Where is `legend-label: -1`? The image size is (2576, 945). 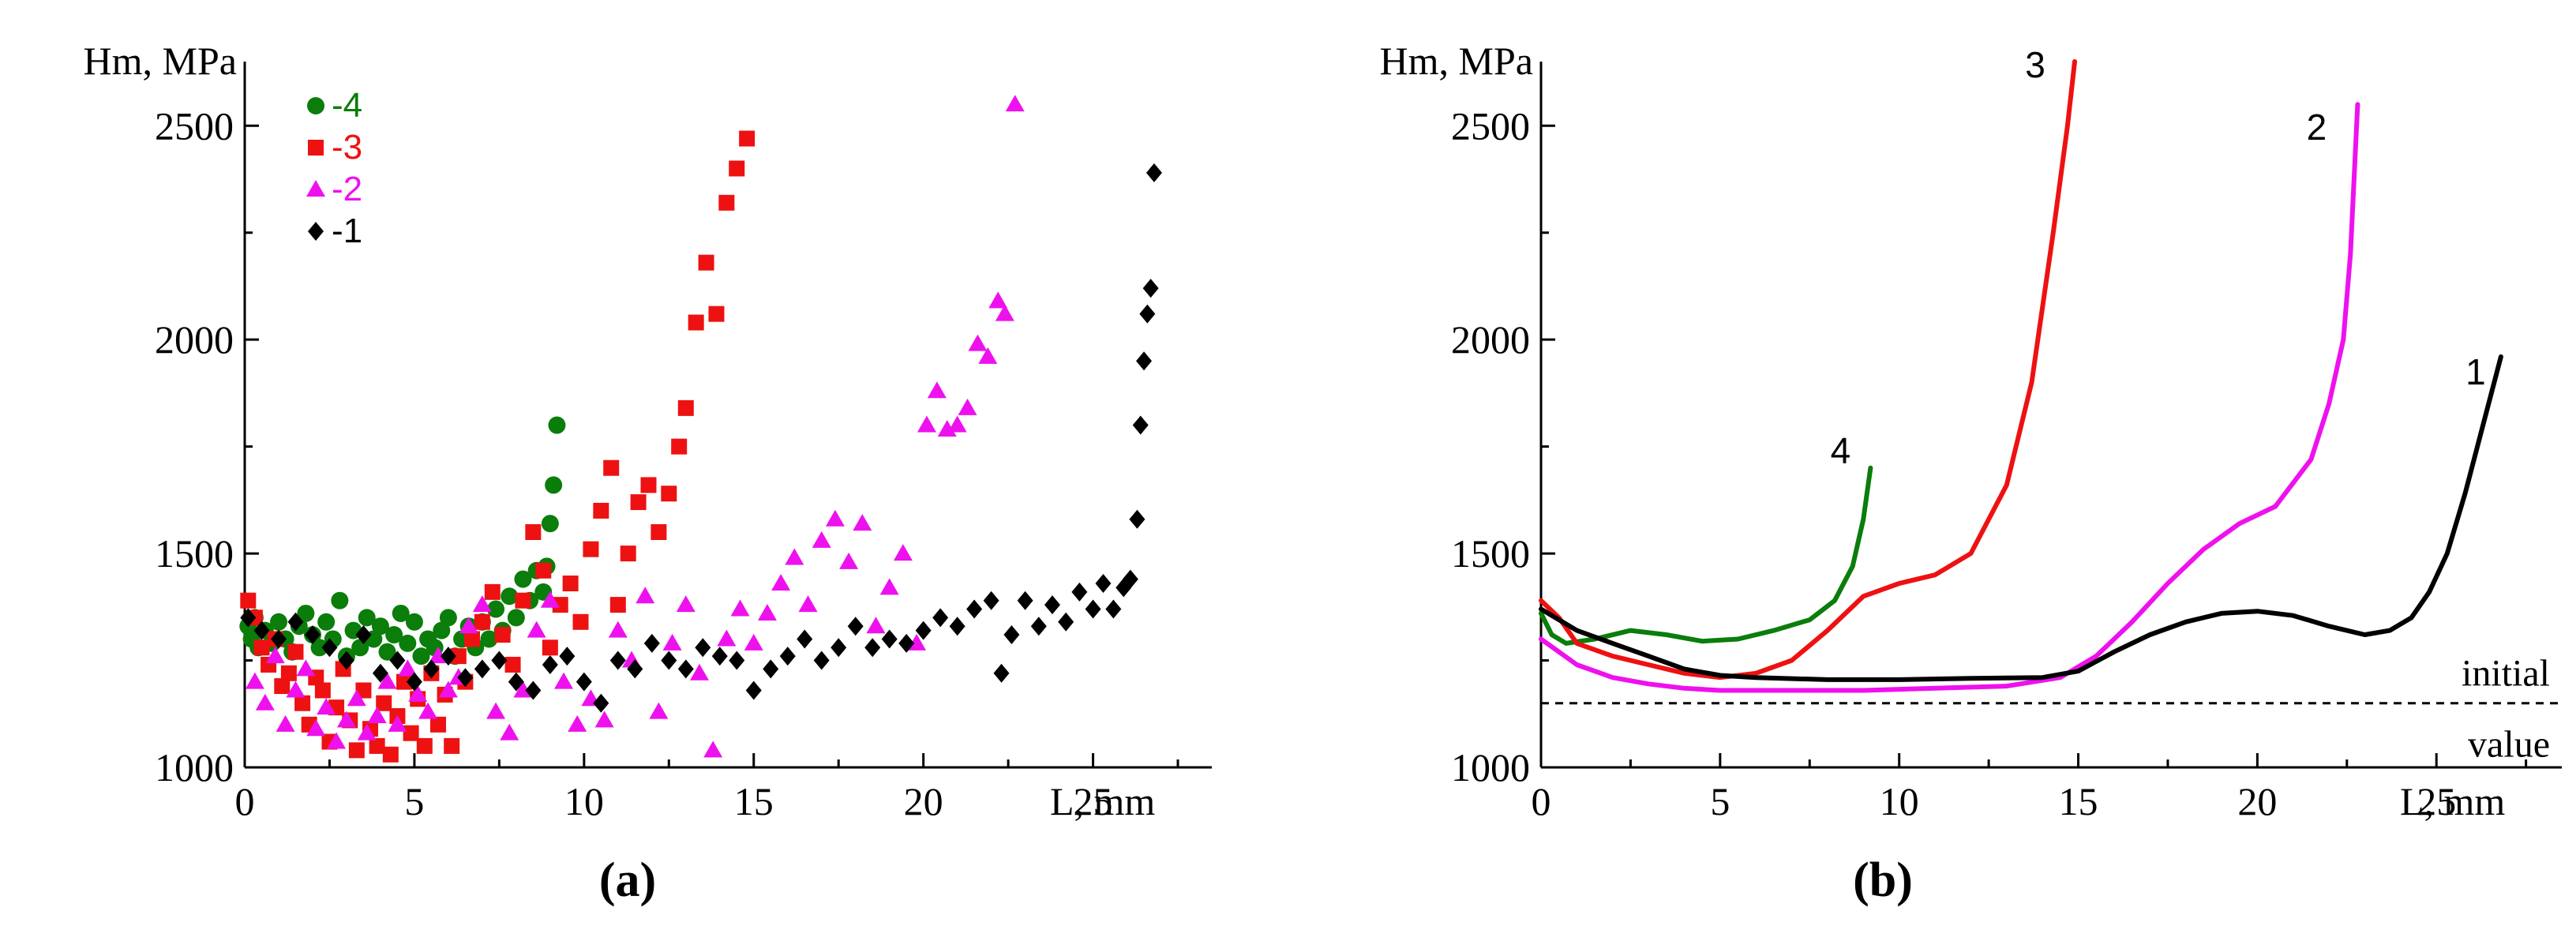
legend-label: -1 is located at coordinates (347, 231).